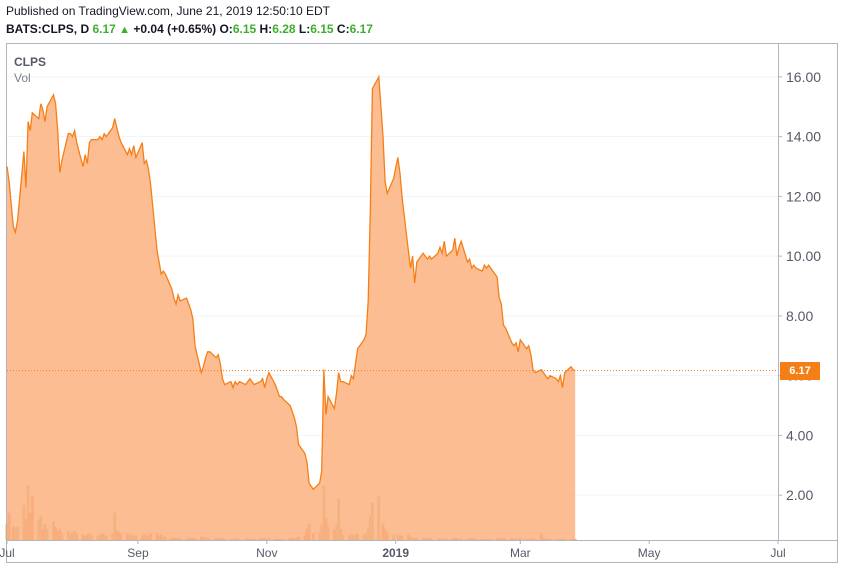 The height and width of the screenshot is (572, 846). Describe the element at coordinates (244, 29) in the screenshot. I see `open-value: 6.15` at that location.